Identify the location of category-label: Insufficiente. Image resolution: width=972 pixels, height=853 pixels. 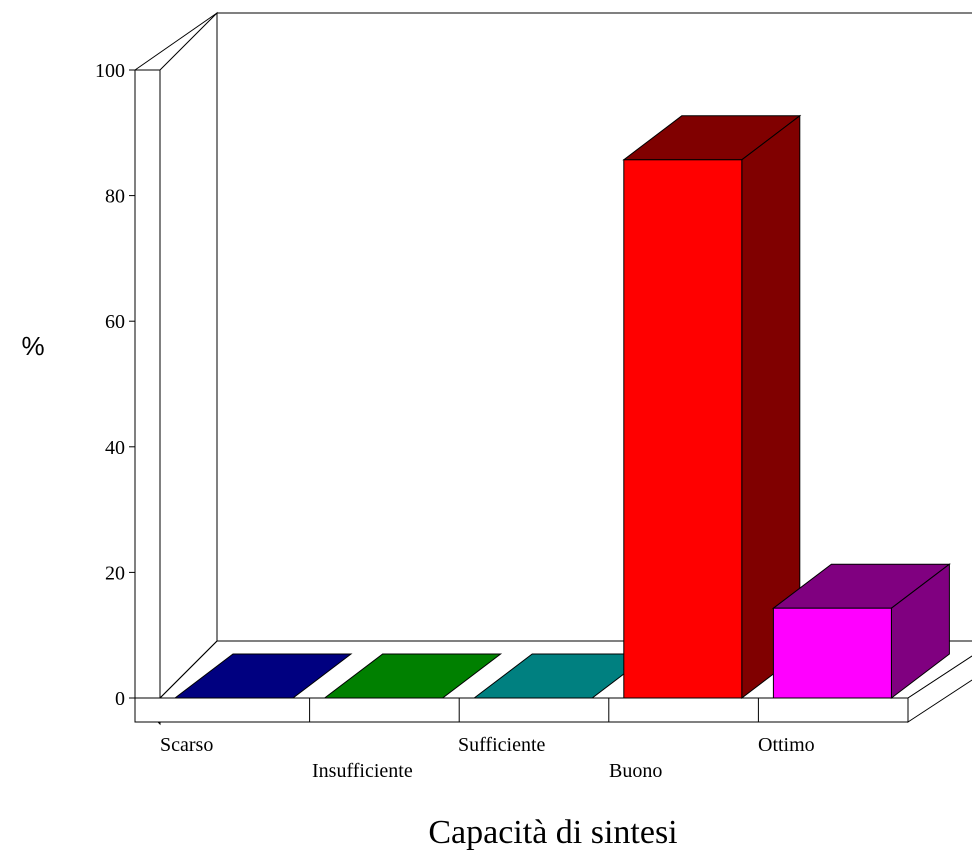
(362, 771).